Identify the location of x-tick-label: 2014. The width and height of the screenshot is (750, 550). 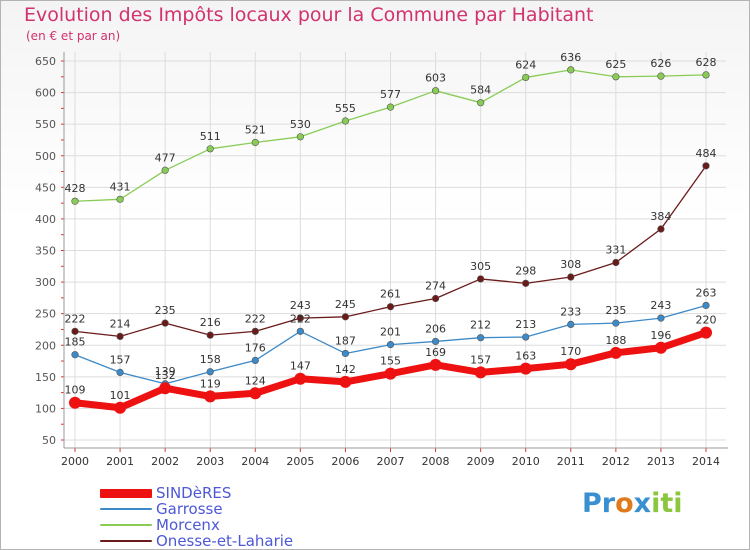
(706, 461).